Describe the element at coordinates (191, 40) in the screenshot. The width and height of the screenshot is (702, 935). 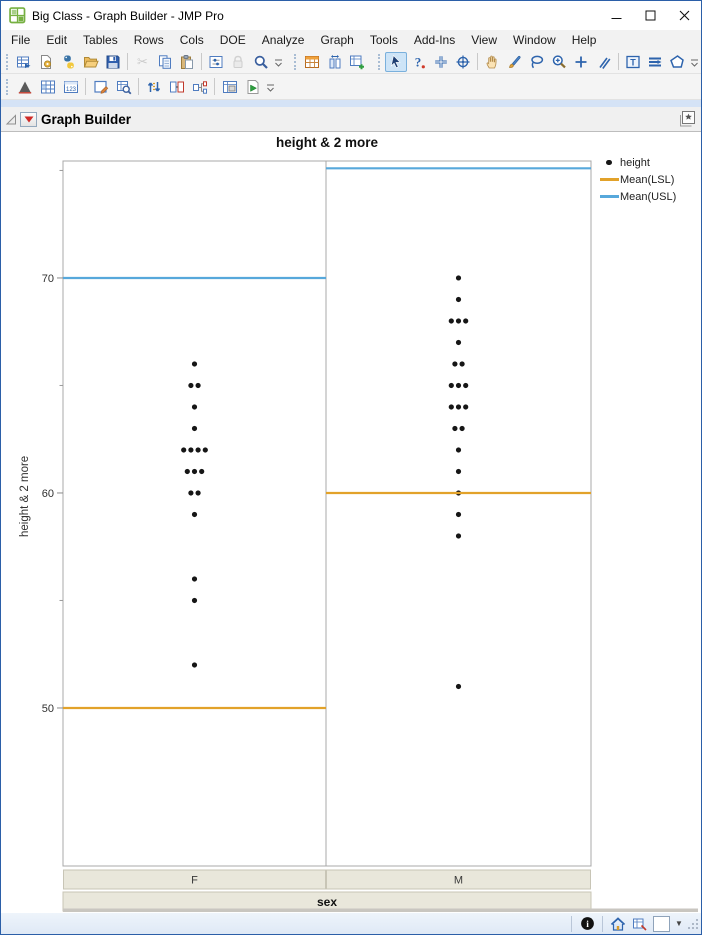
I see `menu-cols: Cols` at that location.